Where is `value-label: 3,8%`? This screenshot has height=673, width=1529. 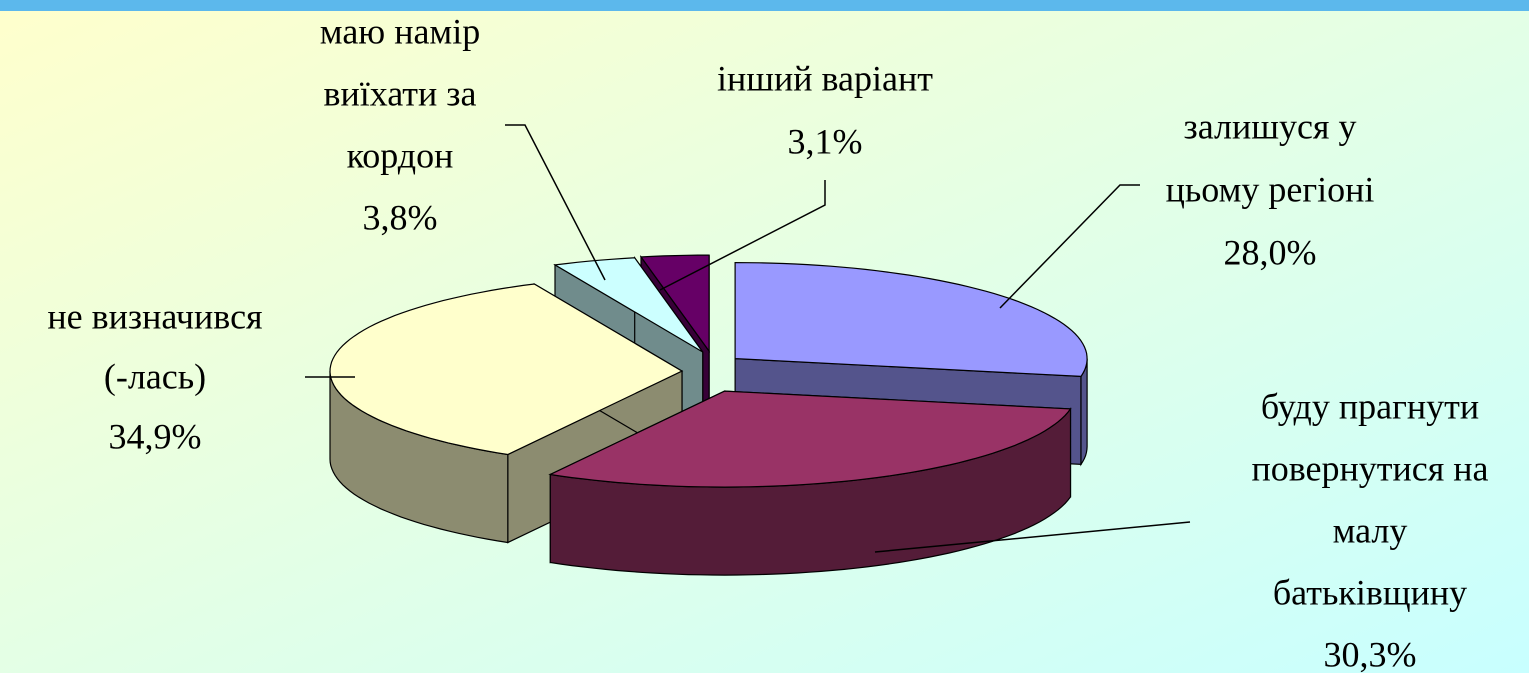 value-label: 3,8% is located at coordinates (400, 217).